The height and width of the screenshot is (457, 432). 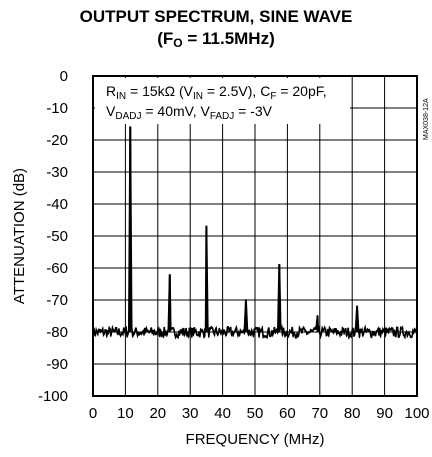 I want to click on y-tick-label: -60, so click(x=57, y=268).